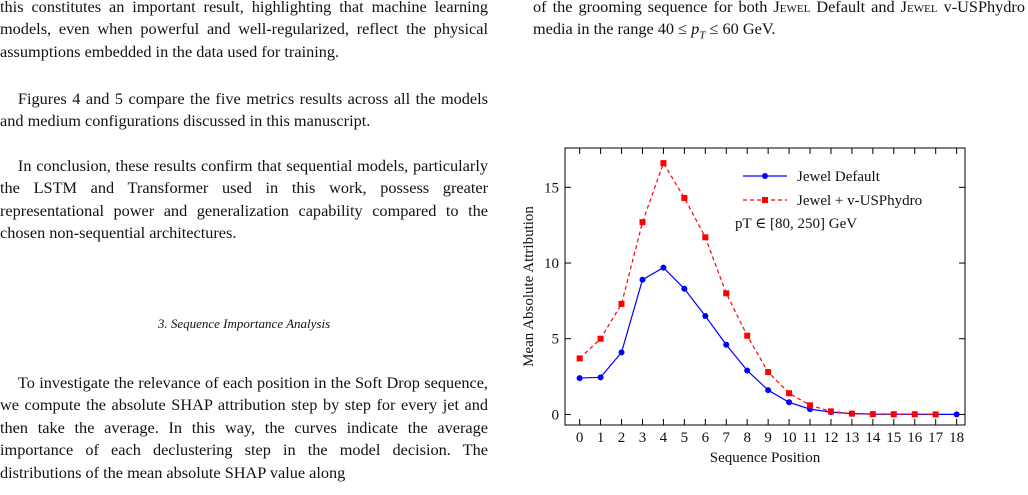  Describe the element at coordinates (727, 438) in the screenshot. I see `x-tick-label: 7` at that location.